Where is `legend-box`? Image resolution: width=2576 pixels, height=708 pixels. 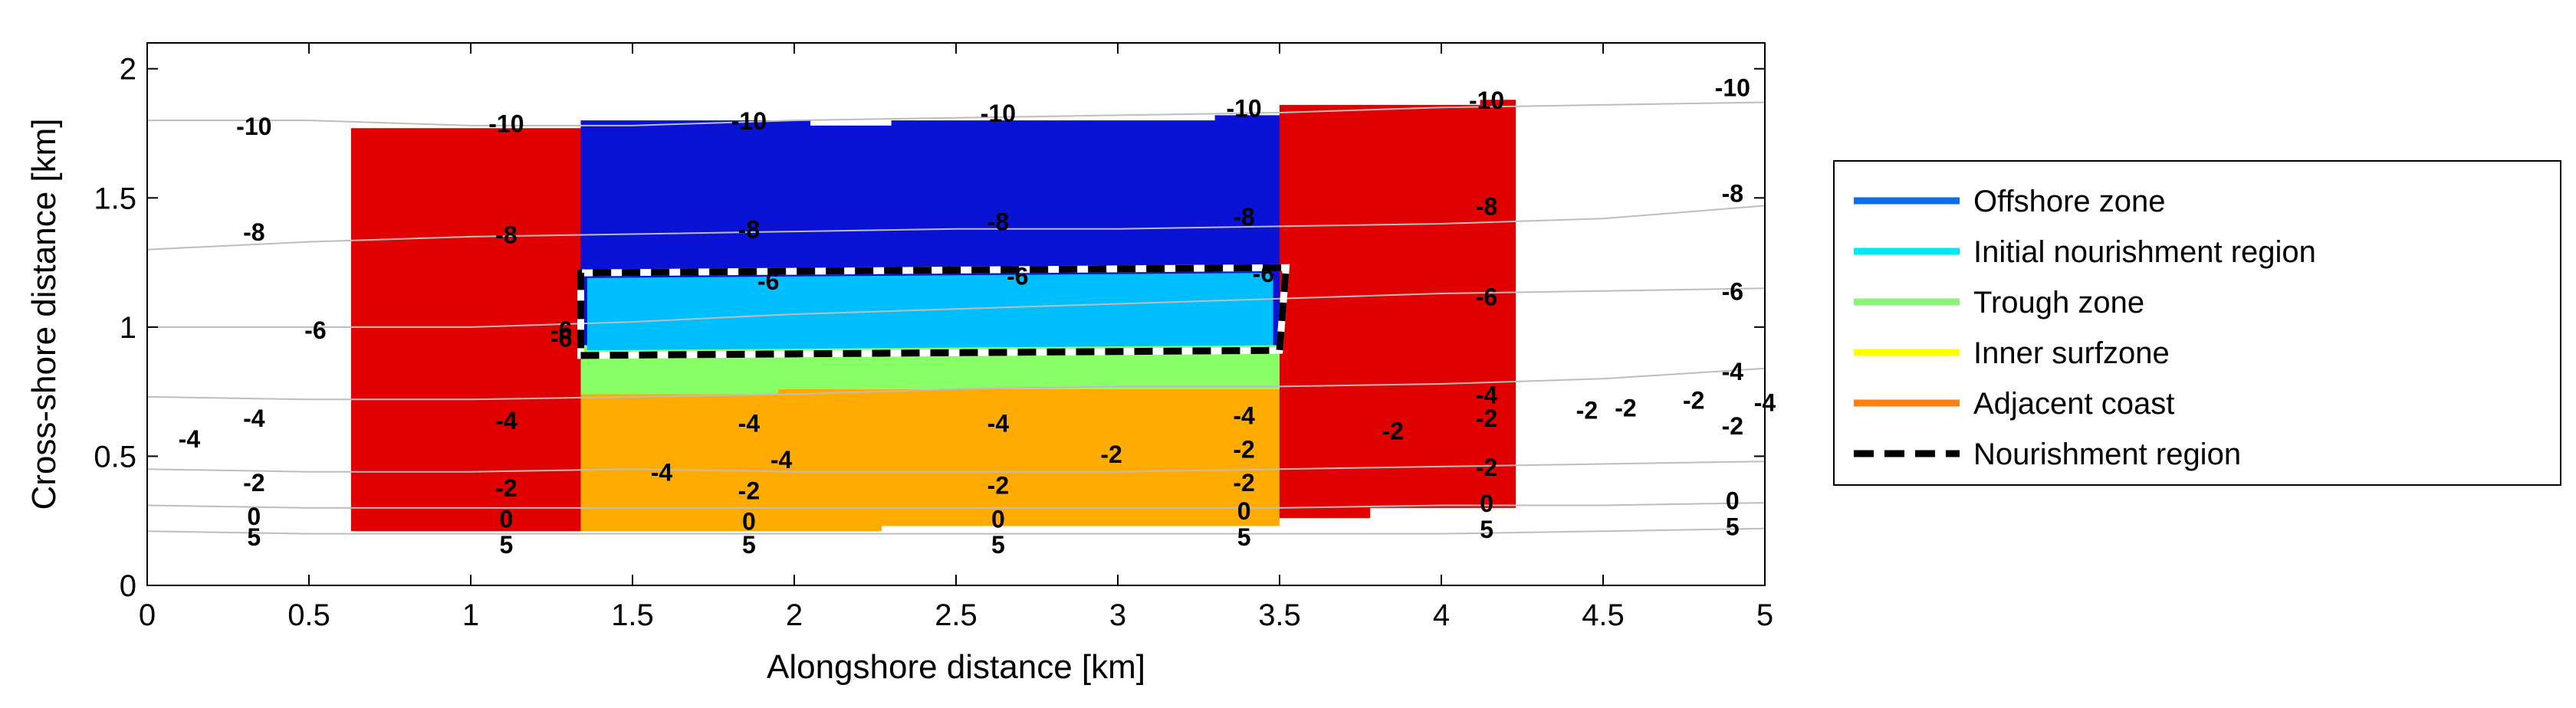 legend-box is located at coordinates (2197, 323).